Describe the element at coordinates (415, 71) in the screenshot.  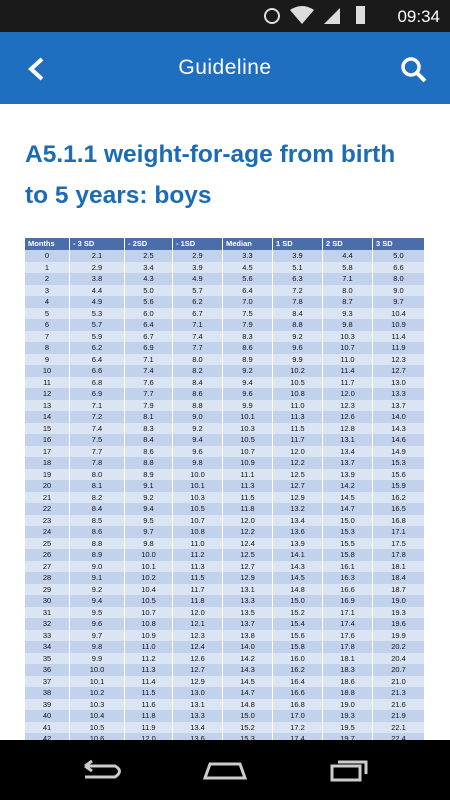
I see `search-button` at that location.